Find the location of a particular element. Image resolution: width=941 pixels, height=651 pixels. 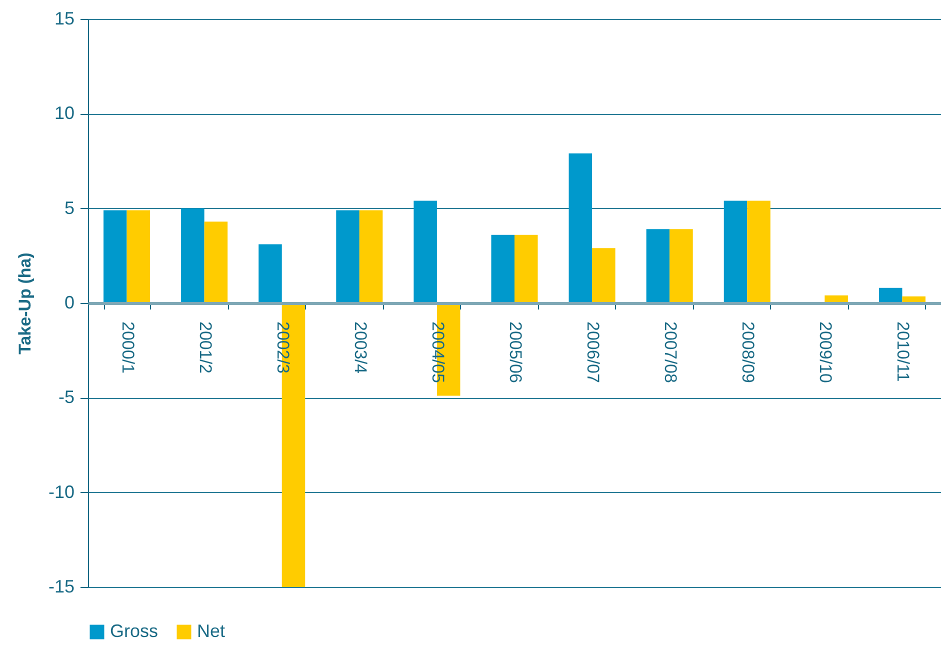

y-tick-label: -15 is located at coordinates (61, 586).